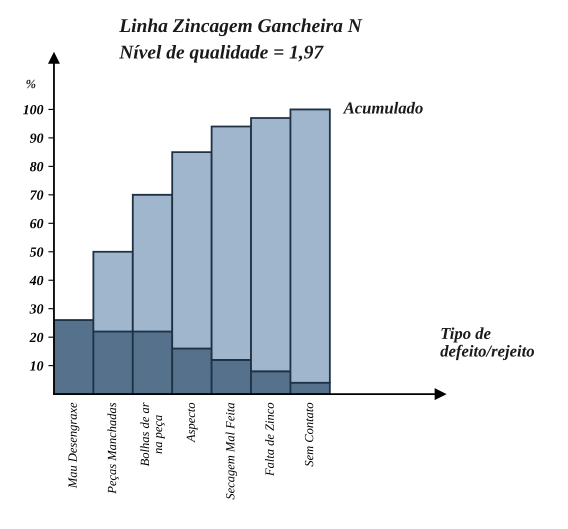 The height and width of the screenshot is (529, 568). What do you see at coordinates (37, 195) in the screenshot?
I see `y-tick-label: 70` at bounding box center [37, 195].